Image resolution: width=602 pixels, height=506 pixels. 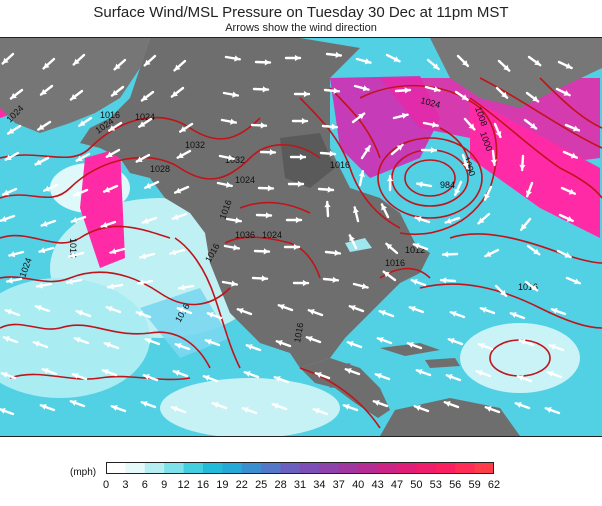 What do you see at coordinates (301, 28) in the screenshot?
I see `map-subtitle: Arrows show the wind direction` at bounding box center [301, 28].